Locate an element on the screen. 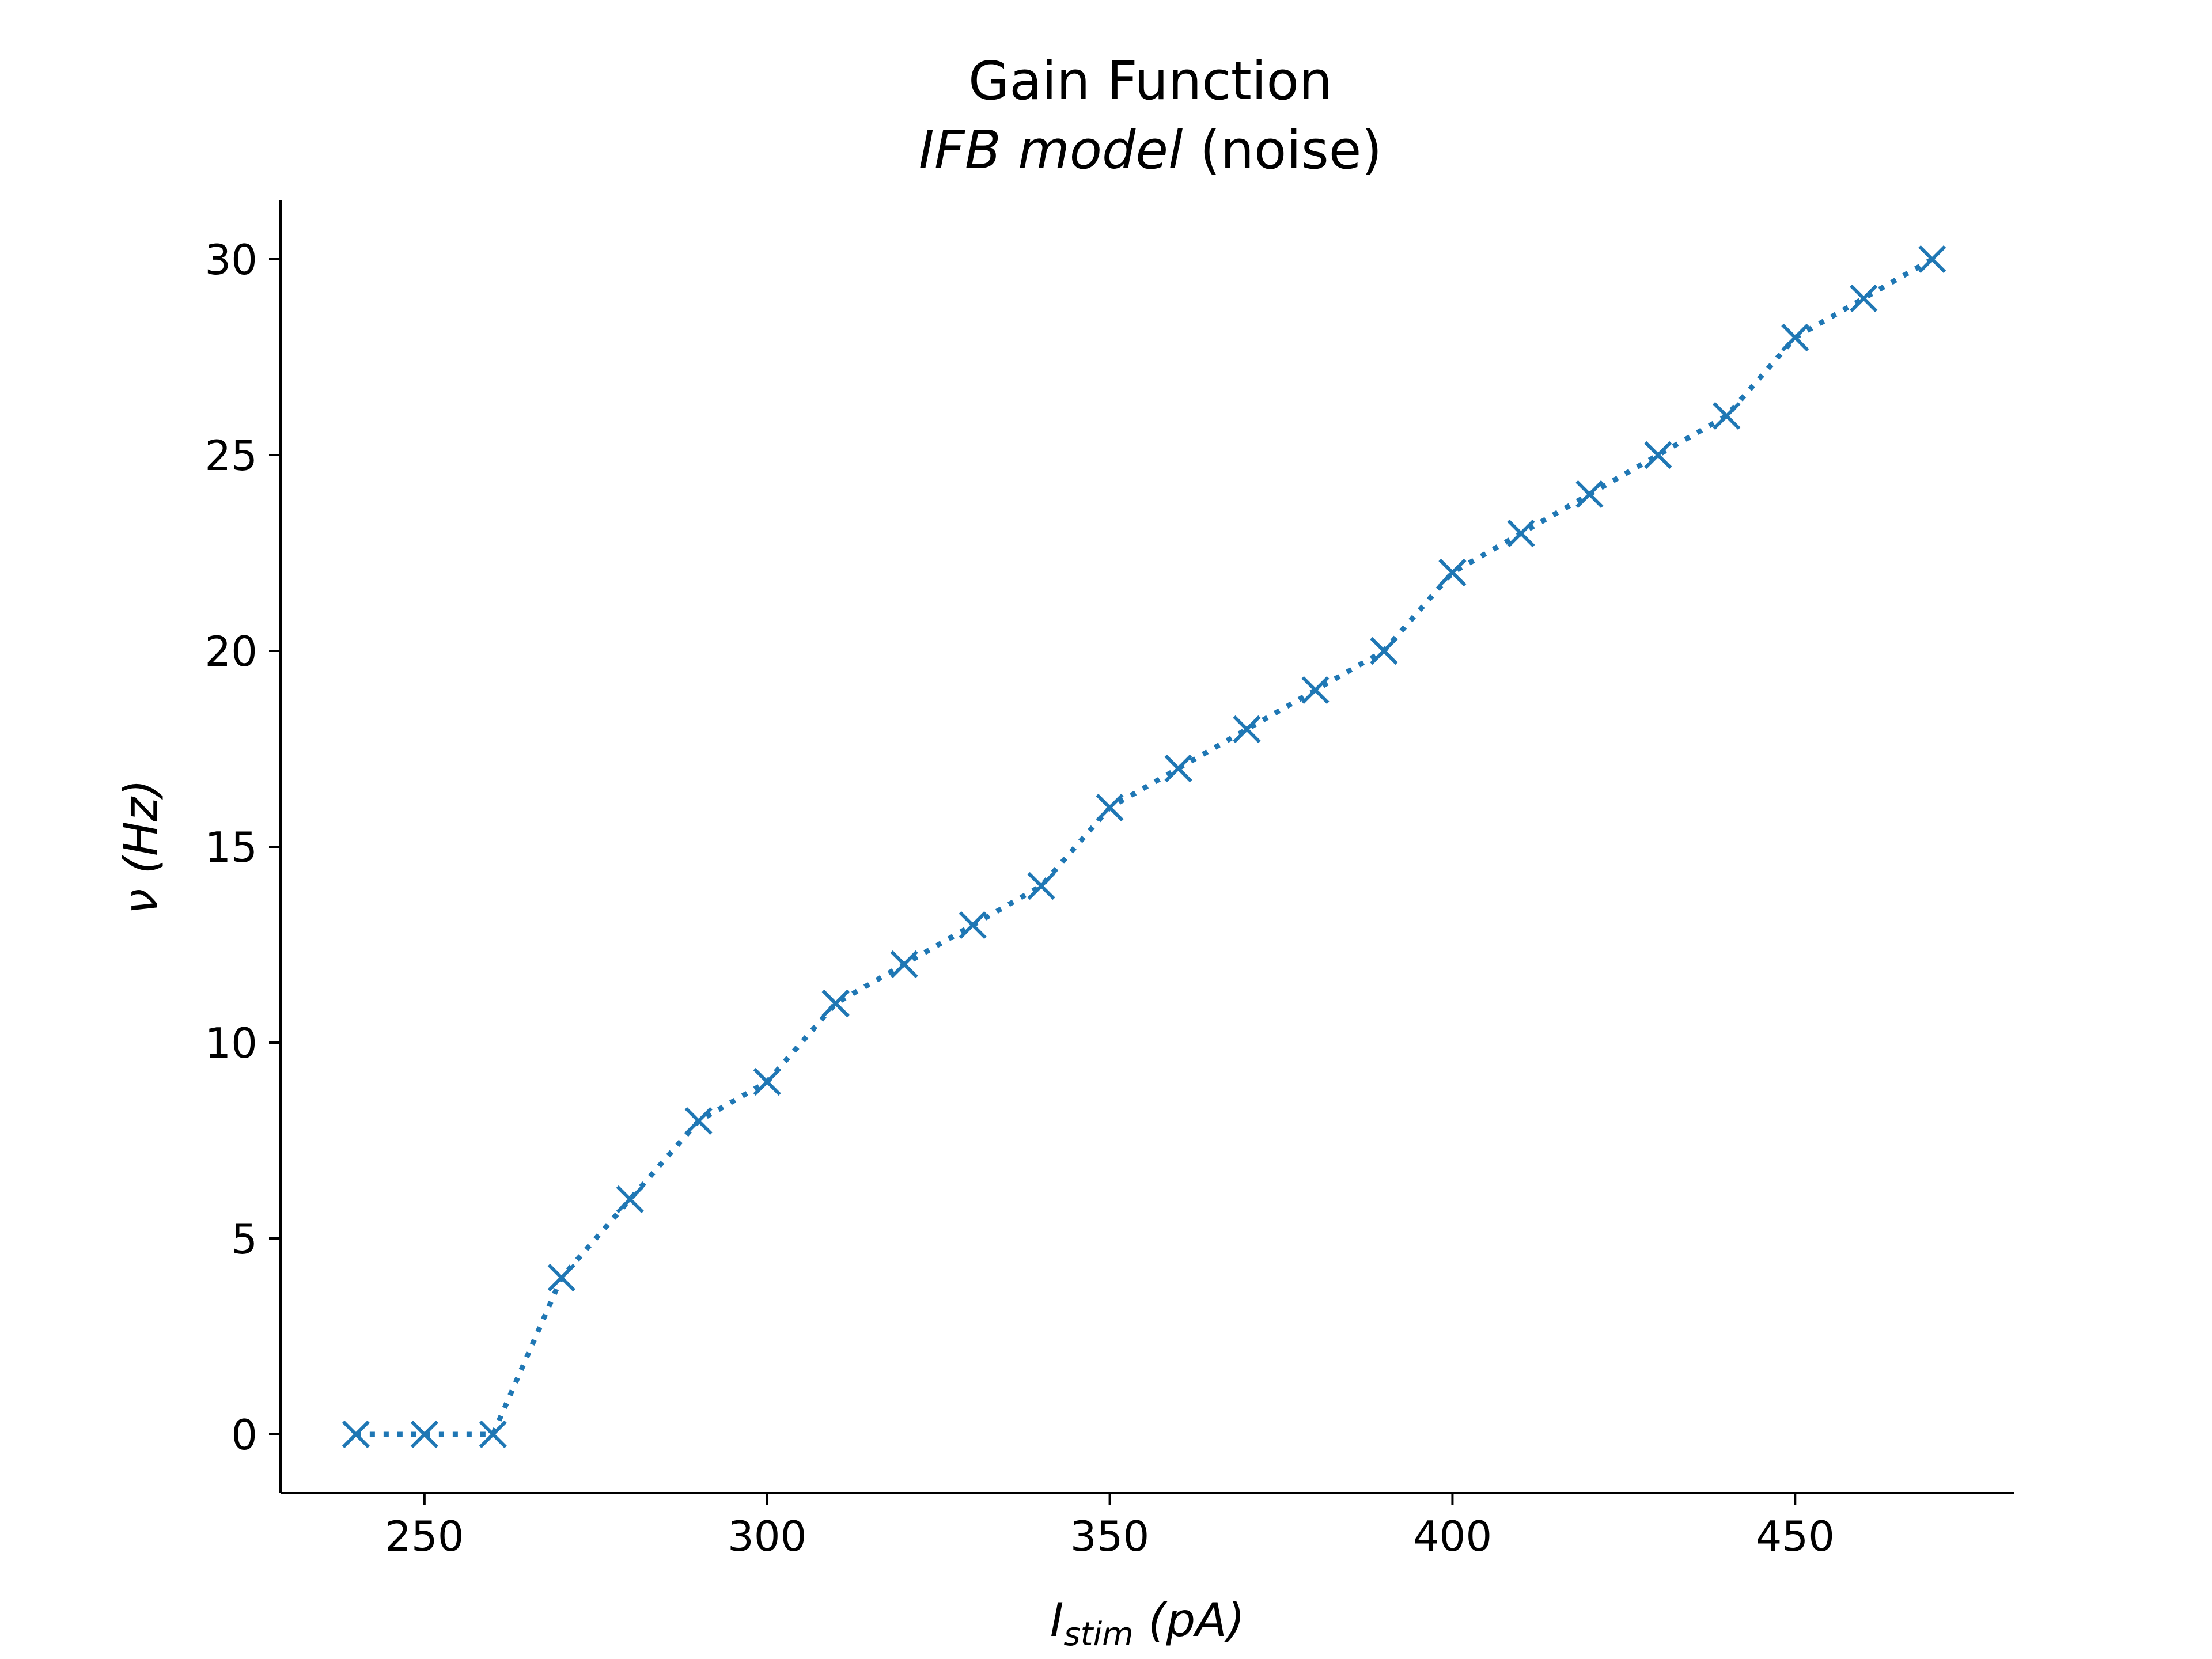  chart-title-group: Gain Function IFB model (noise) is located at coordinates (1150, 115).